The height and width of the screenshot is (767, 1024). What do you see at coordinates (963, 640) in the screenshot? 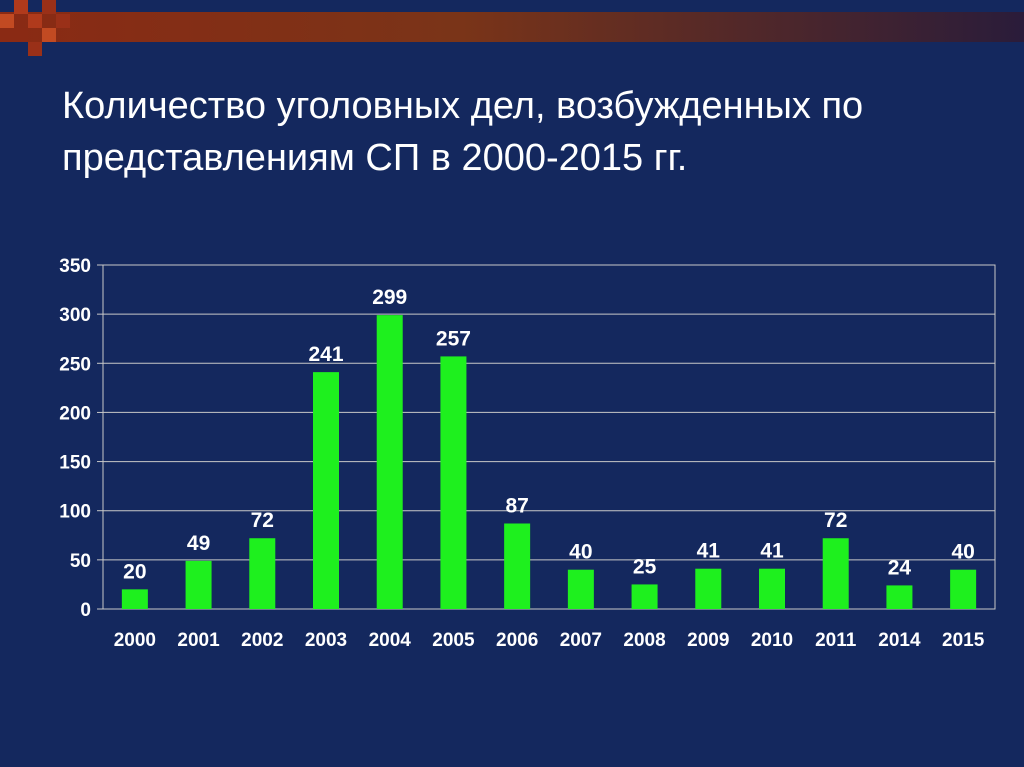
I see `x-tick-label: 2015` at bounding box center [963, 640].